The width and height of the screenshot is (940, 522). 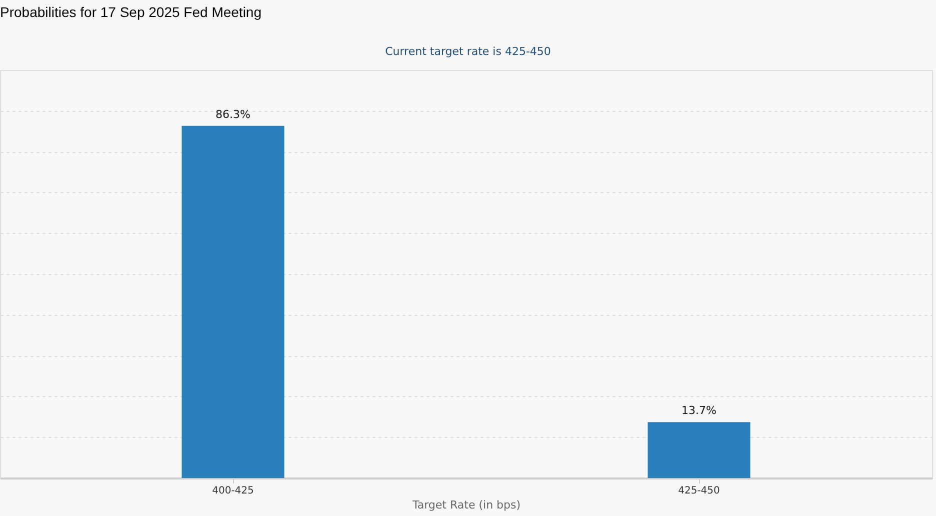 I want to click on x-tick-label: 400-425, so click(x=233, y=491).